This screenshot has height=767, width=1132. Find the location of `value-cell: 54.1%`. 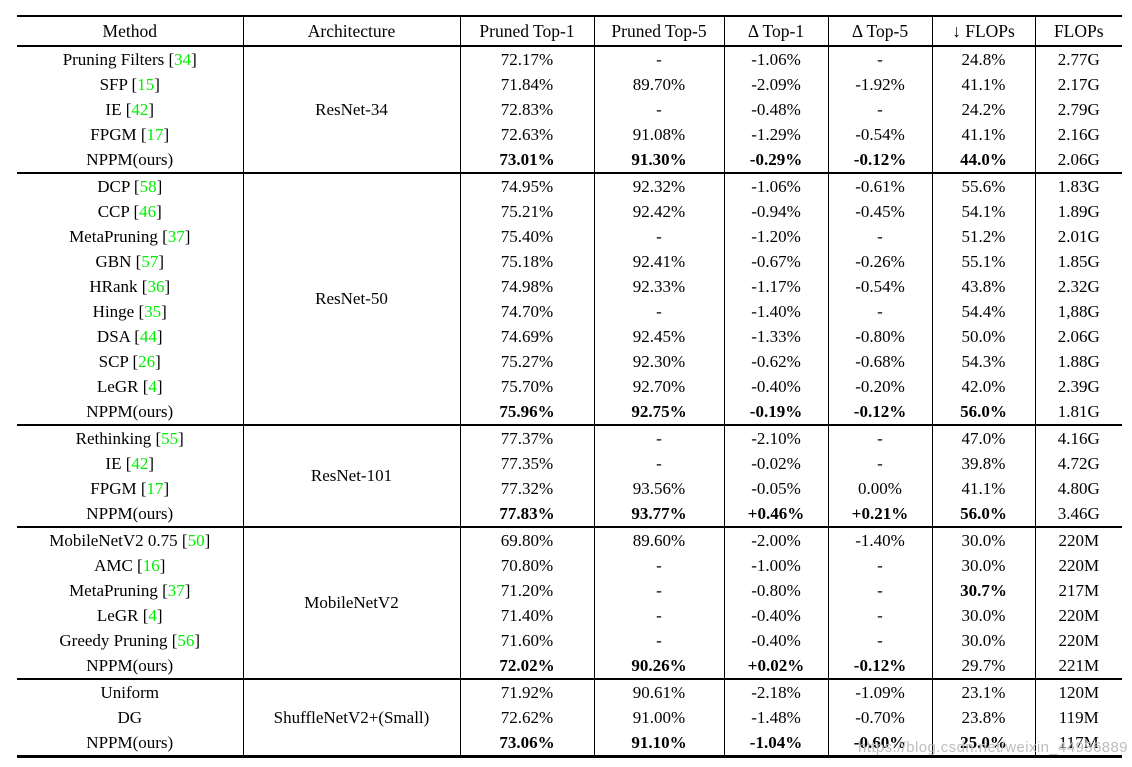

value-cell: 54.1% is located at coordinates (983, 211).